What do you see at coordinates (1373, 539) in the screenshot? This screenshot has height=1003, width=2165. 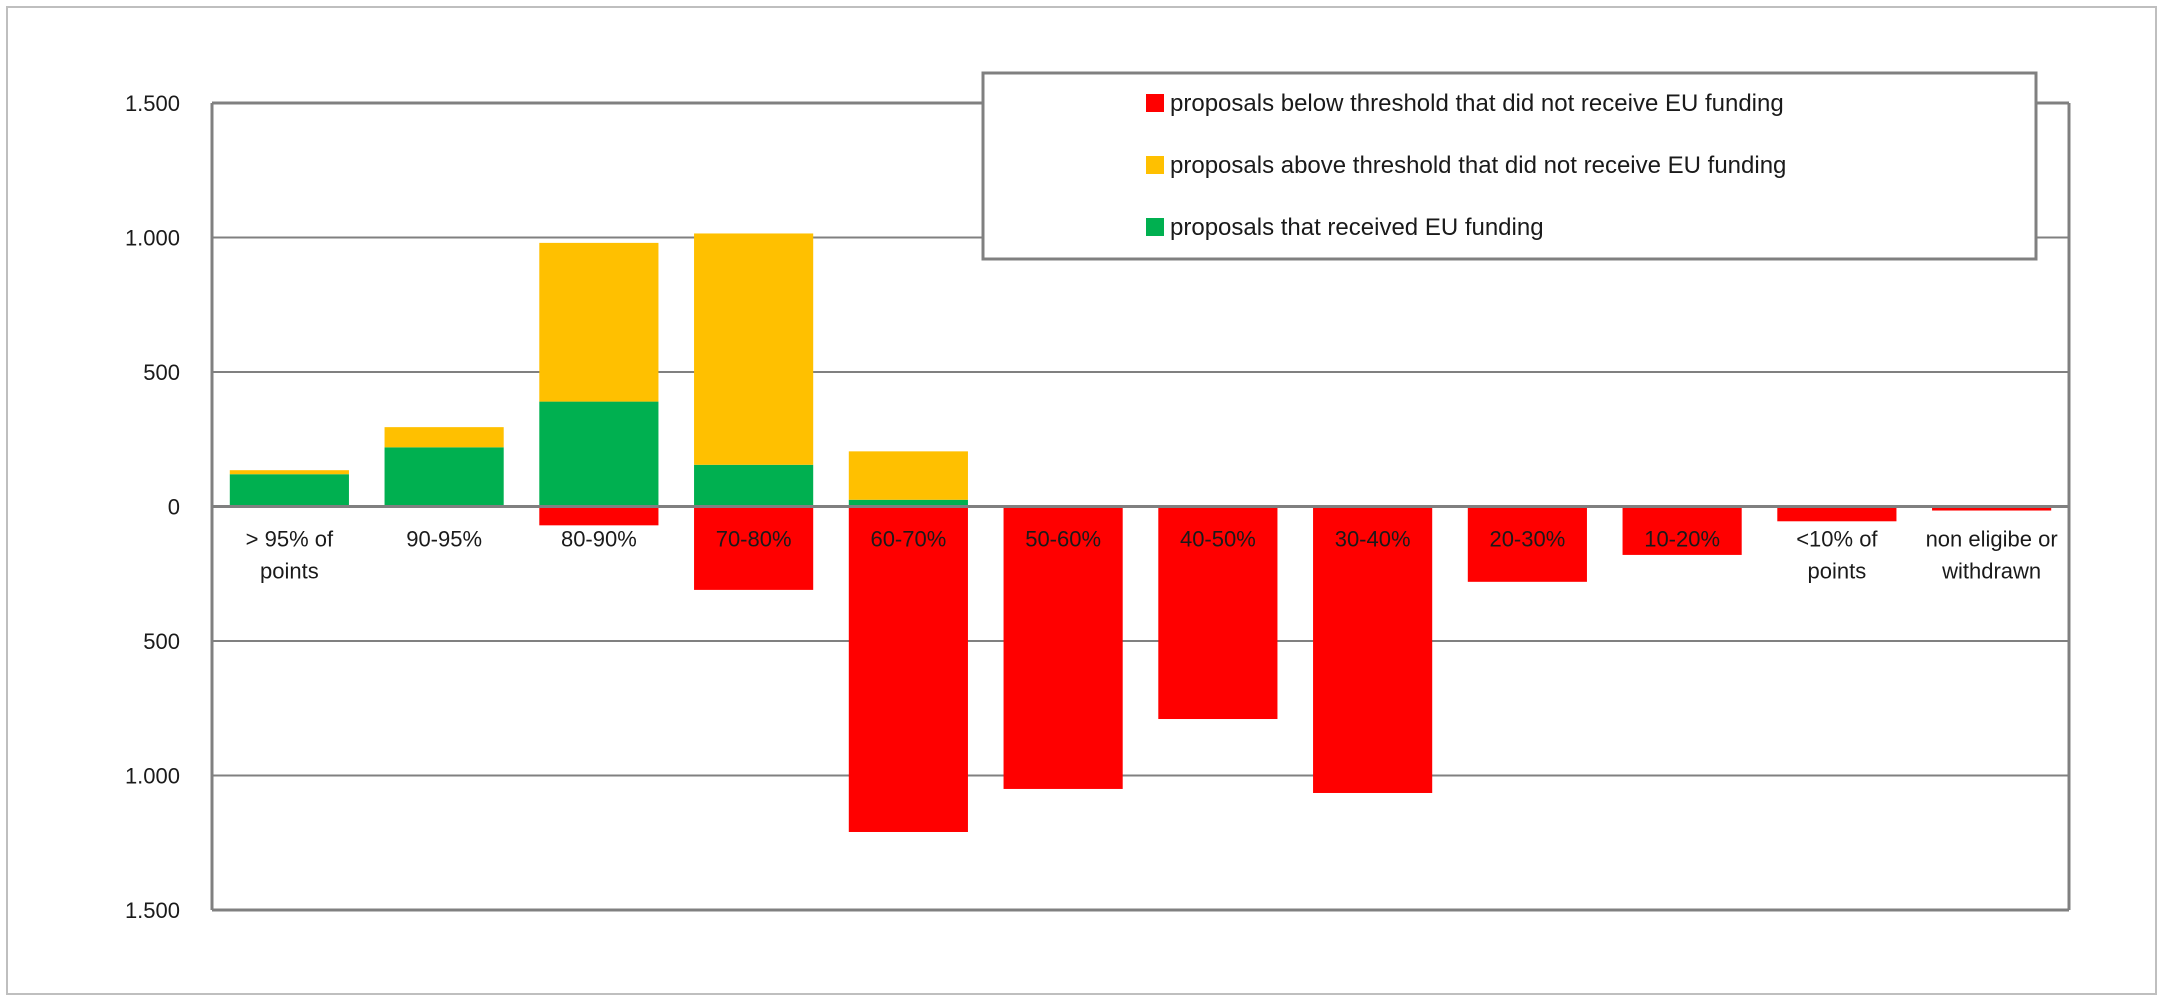 I see `x-tick-label: 30-40%` at bounding box center [1373, 539].